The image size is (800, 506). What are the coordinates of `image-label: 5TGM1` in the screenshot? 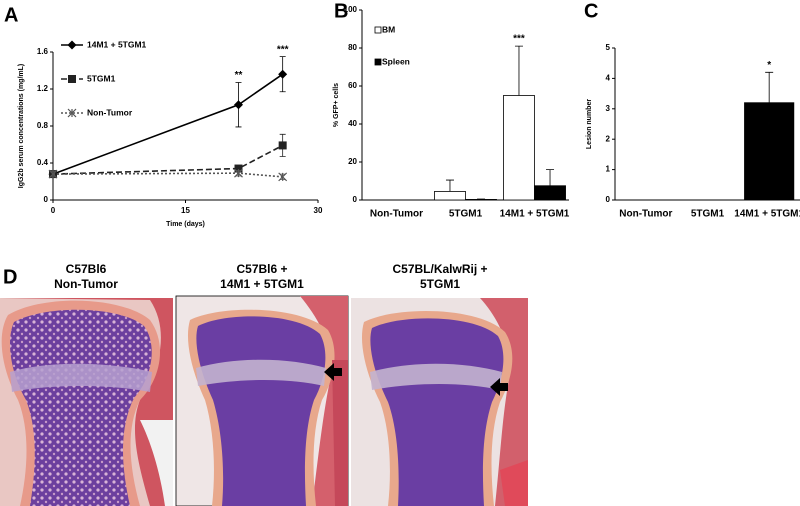 It's located at (440, 284).